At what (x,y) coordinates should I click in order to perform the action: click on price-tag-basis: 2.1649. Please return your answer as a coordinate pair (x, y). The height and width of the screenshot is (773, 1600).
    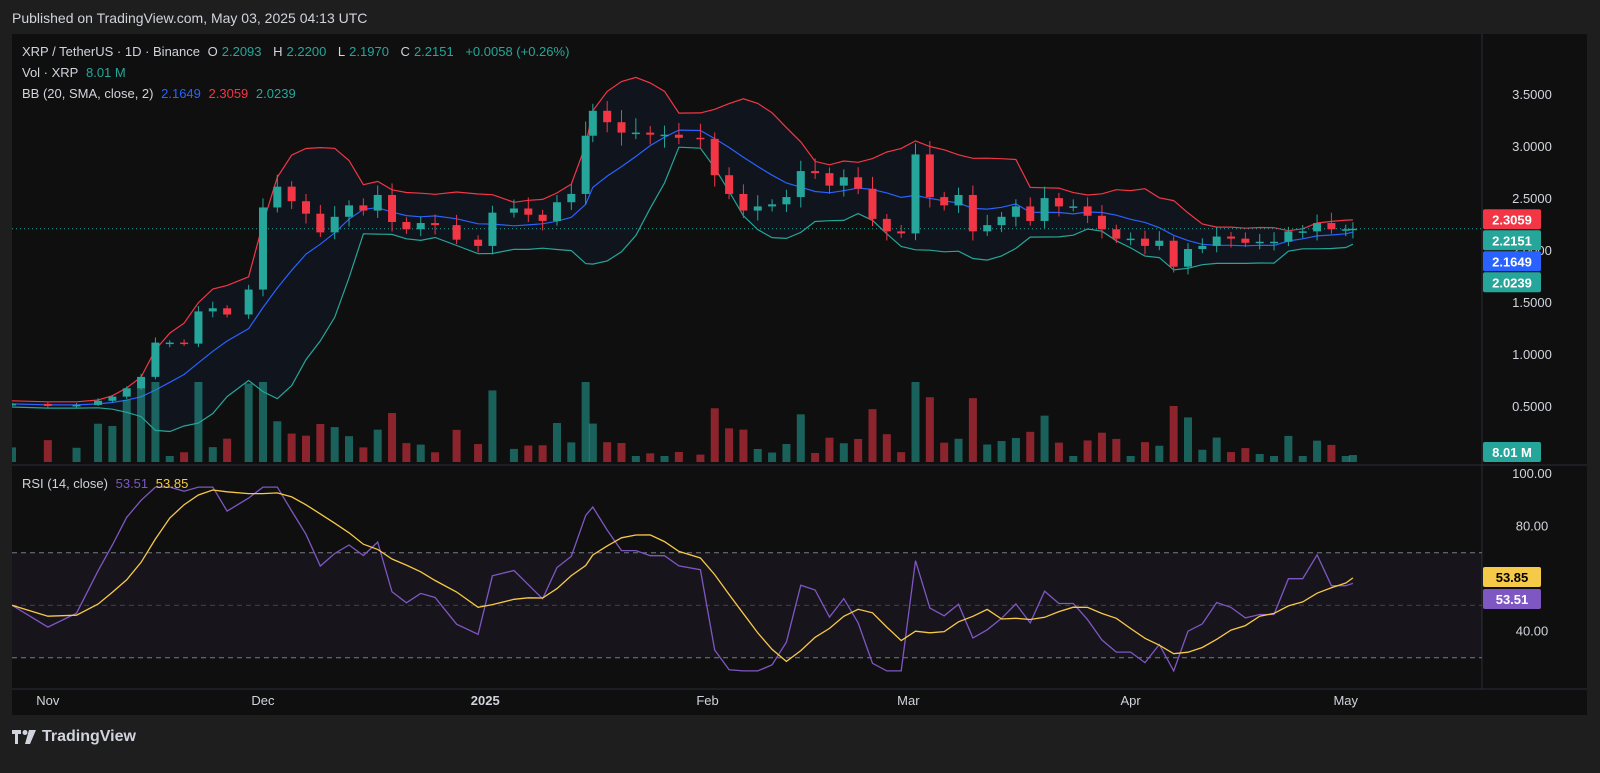
    Looking at the image, I should click on (1512, 261).